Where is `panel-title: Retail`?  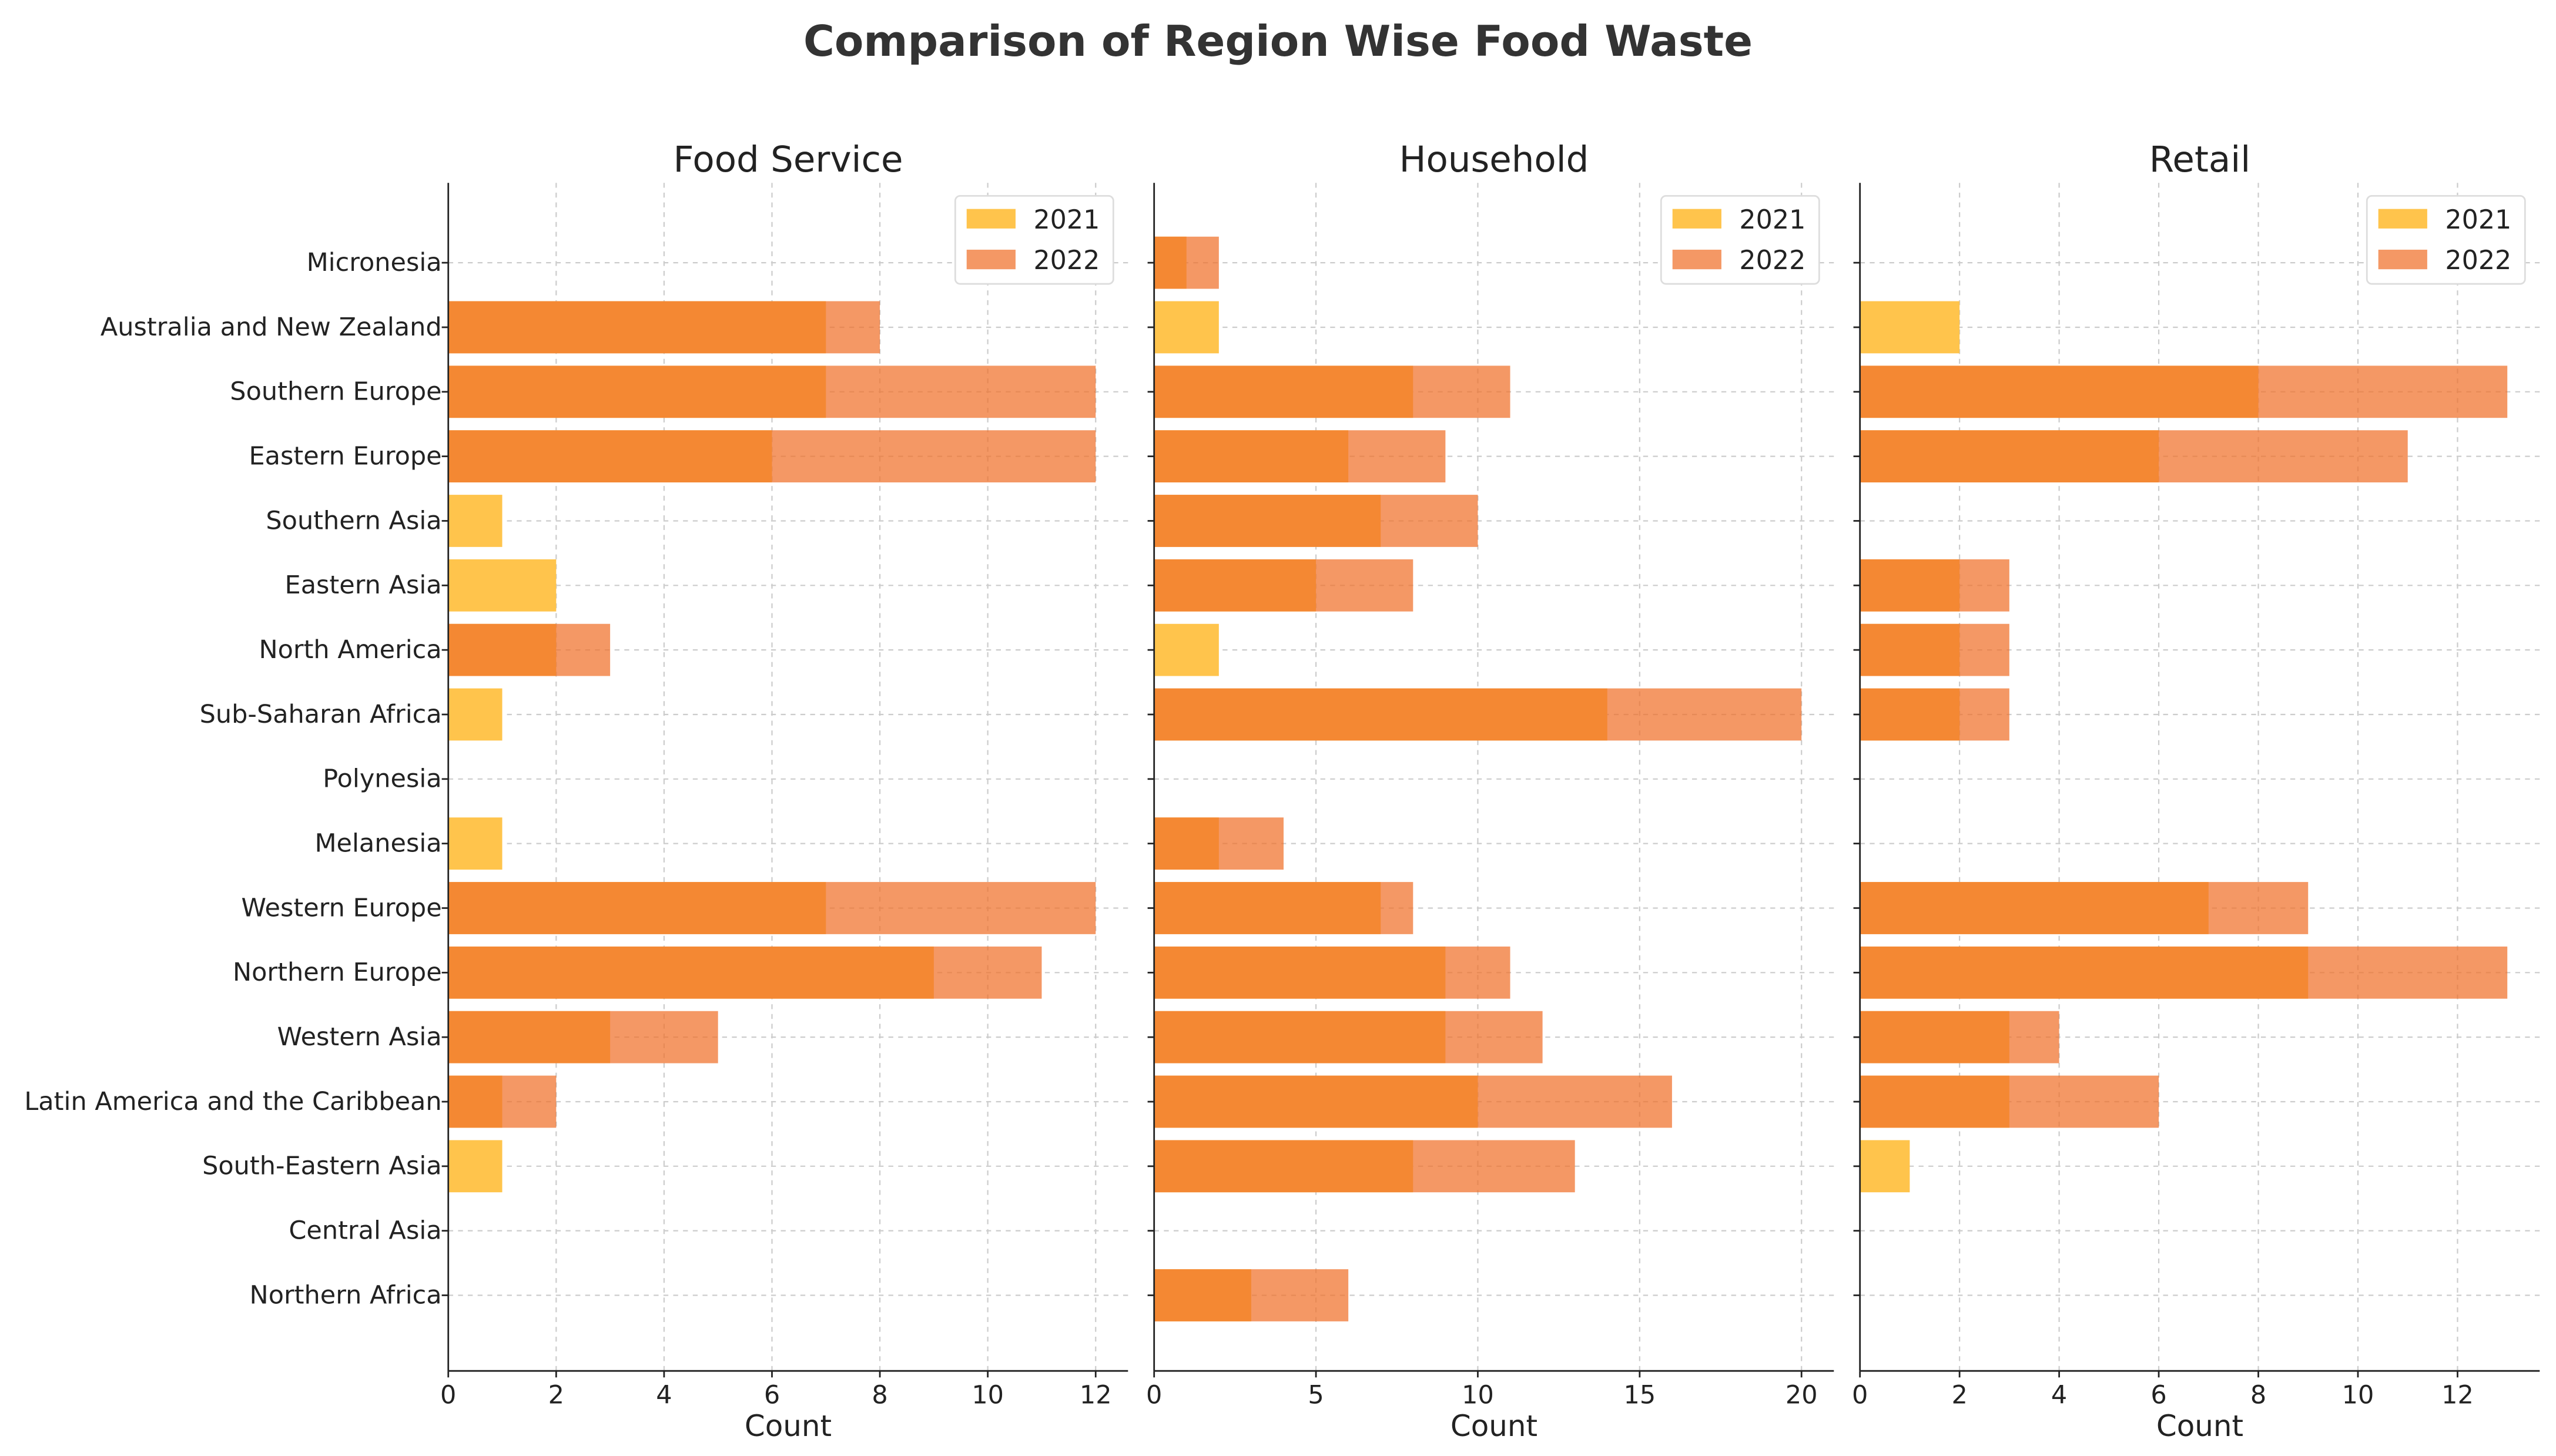 panel-title: Retail is located at coordinates (2199, 159).